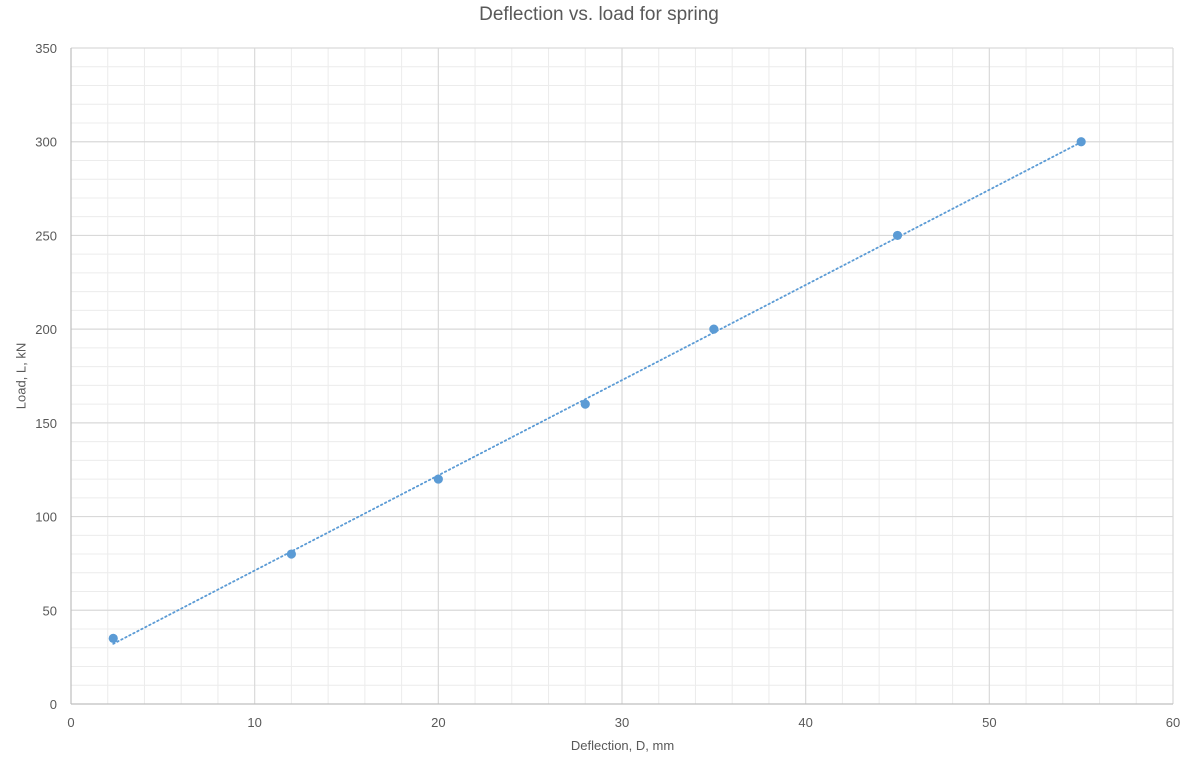 The image size is (1198, 764). What do you see at coordinates (21, 376) in the screenshot?
I see `y-axis-title: Load, L, kN` at bounding box center [21, 376].